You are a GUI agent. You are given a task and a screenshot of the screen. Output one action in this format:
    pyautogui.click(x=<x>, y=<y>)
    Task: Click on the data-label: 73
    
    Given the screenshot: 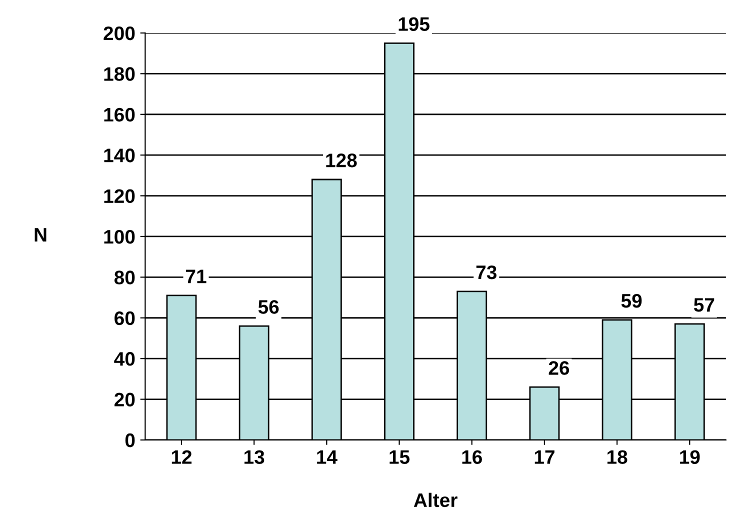 What is the action you would take?
    pyautogui.click(x=486, y=272)
    